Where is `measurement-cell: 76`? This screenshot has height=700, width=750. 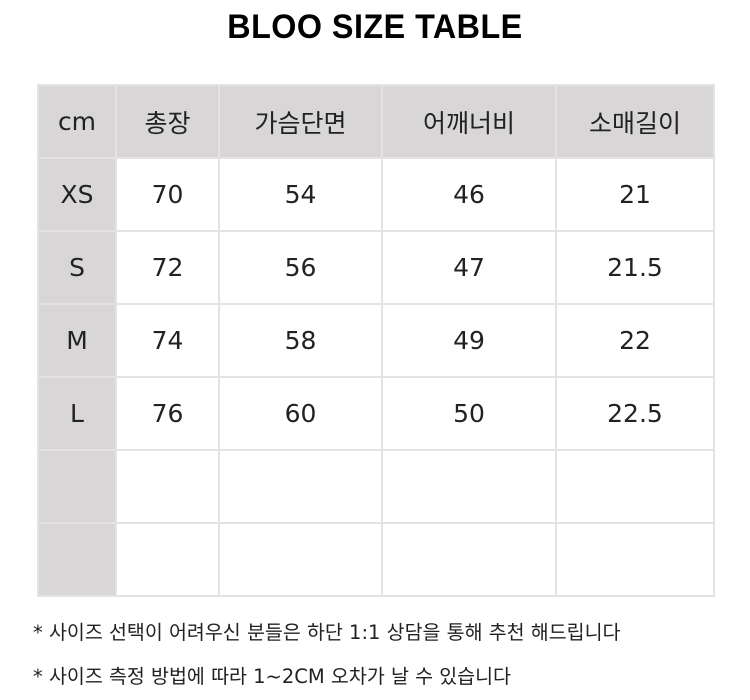 measurement-cell: 76 is located at coordinates (167, 413).